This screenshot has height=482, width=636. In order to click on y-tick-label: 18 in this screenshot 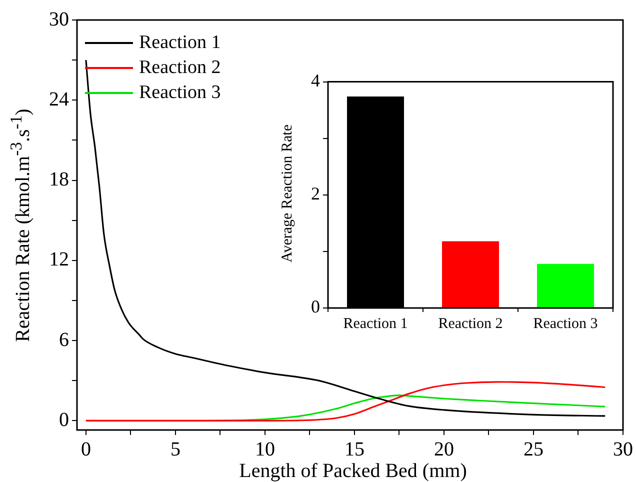, I will do `click(59, 179)`.